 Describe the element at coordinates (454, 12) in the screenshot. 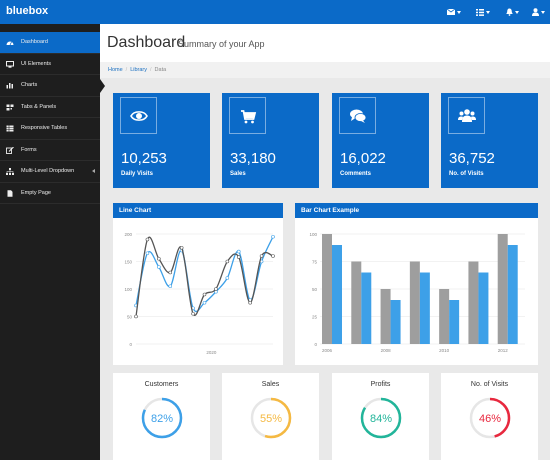

I see `messages-dropdown` at that location.